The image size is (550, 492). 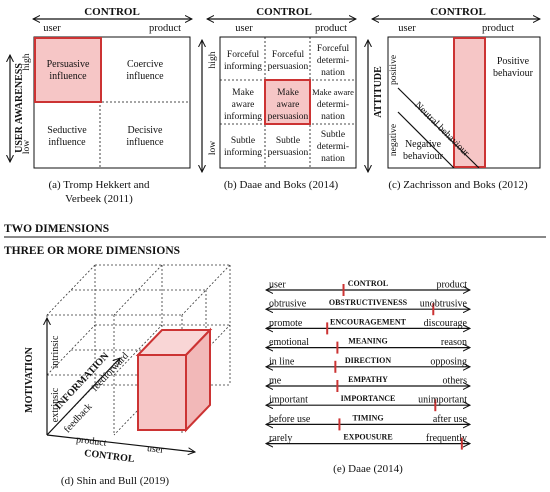 What do you see at coordinates (394, 140) in the screenshot?
I see `negative-label: negative` at bounding box center [394, 140].